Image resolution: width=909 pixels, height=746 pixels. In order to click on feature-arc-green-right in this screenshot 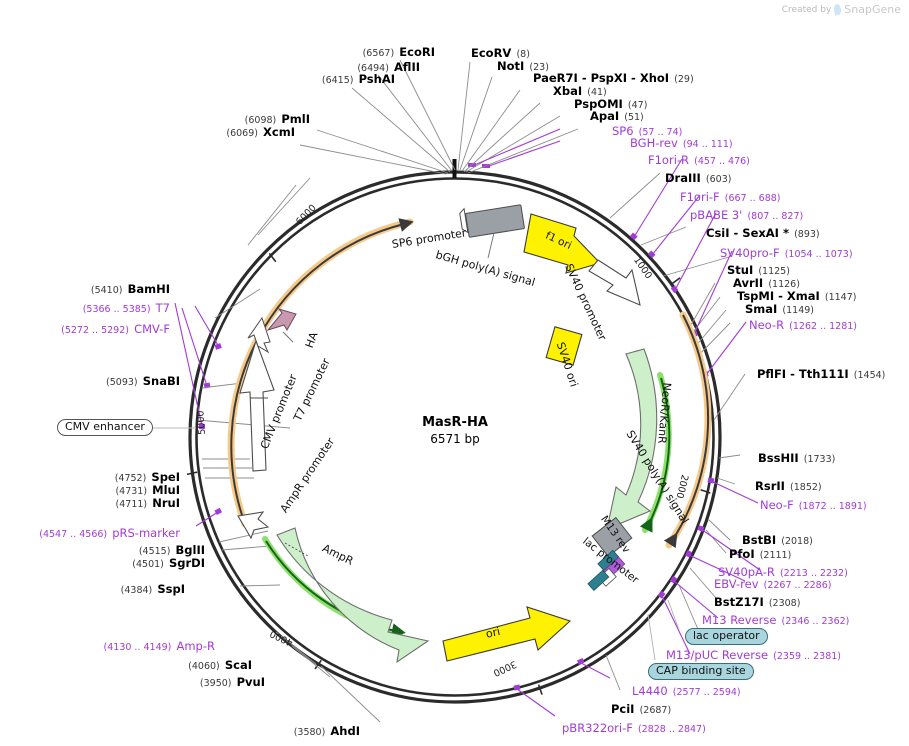, I will do `click(655, 452)`.